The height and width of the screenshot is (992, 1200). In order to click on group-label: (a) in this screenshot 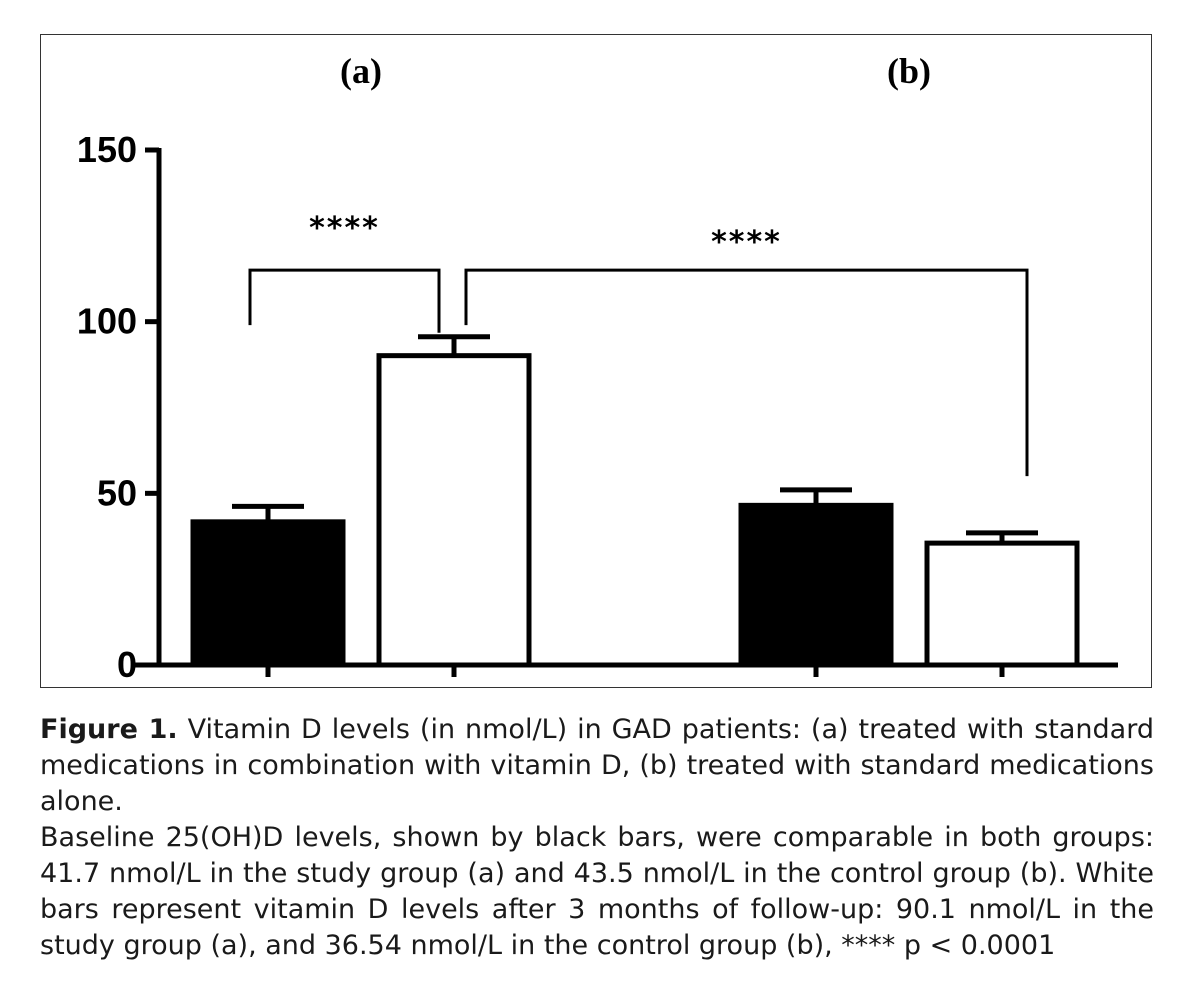, I will do `click(361, 71)`.